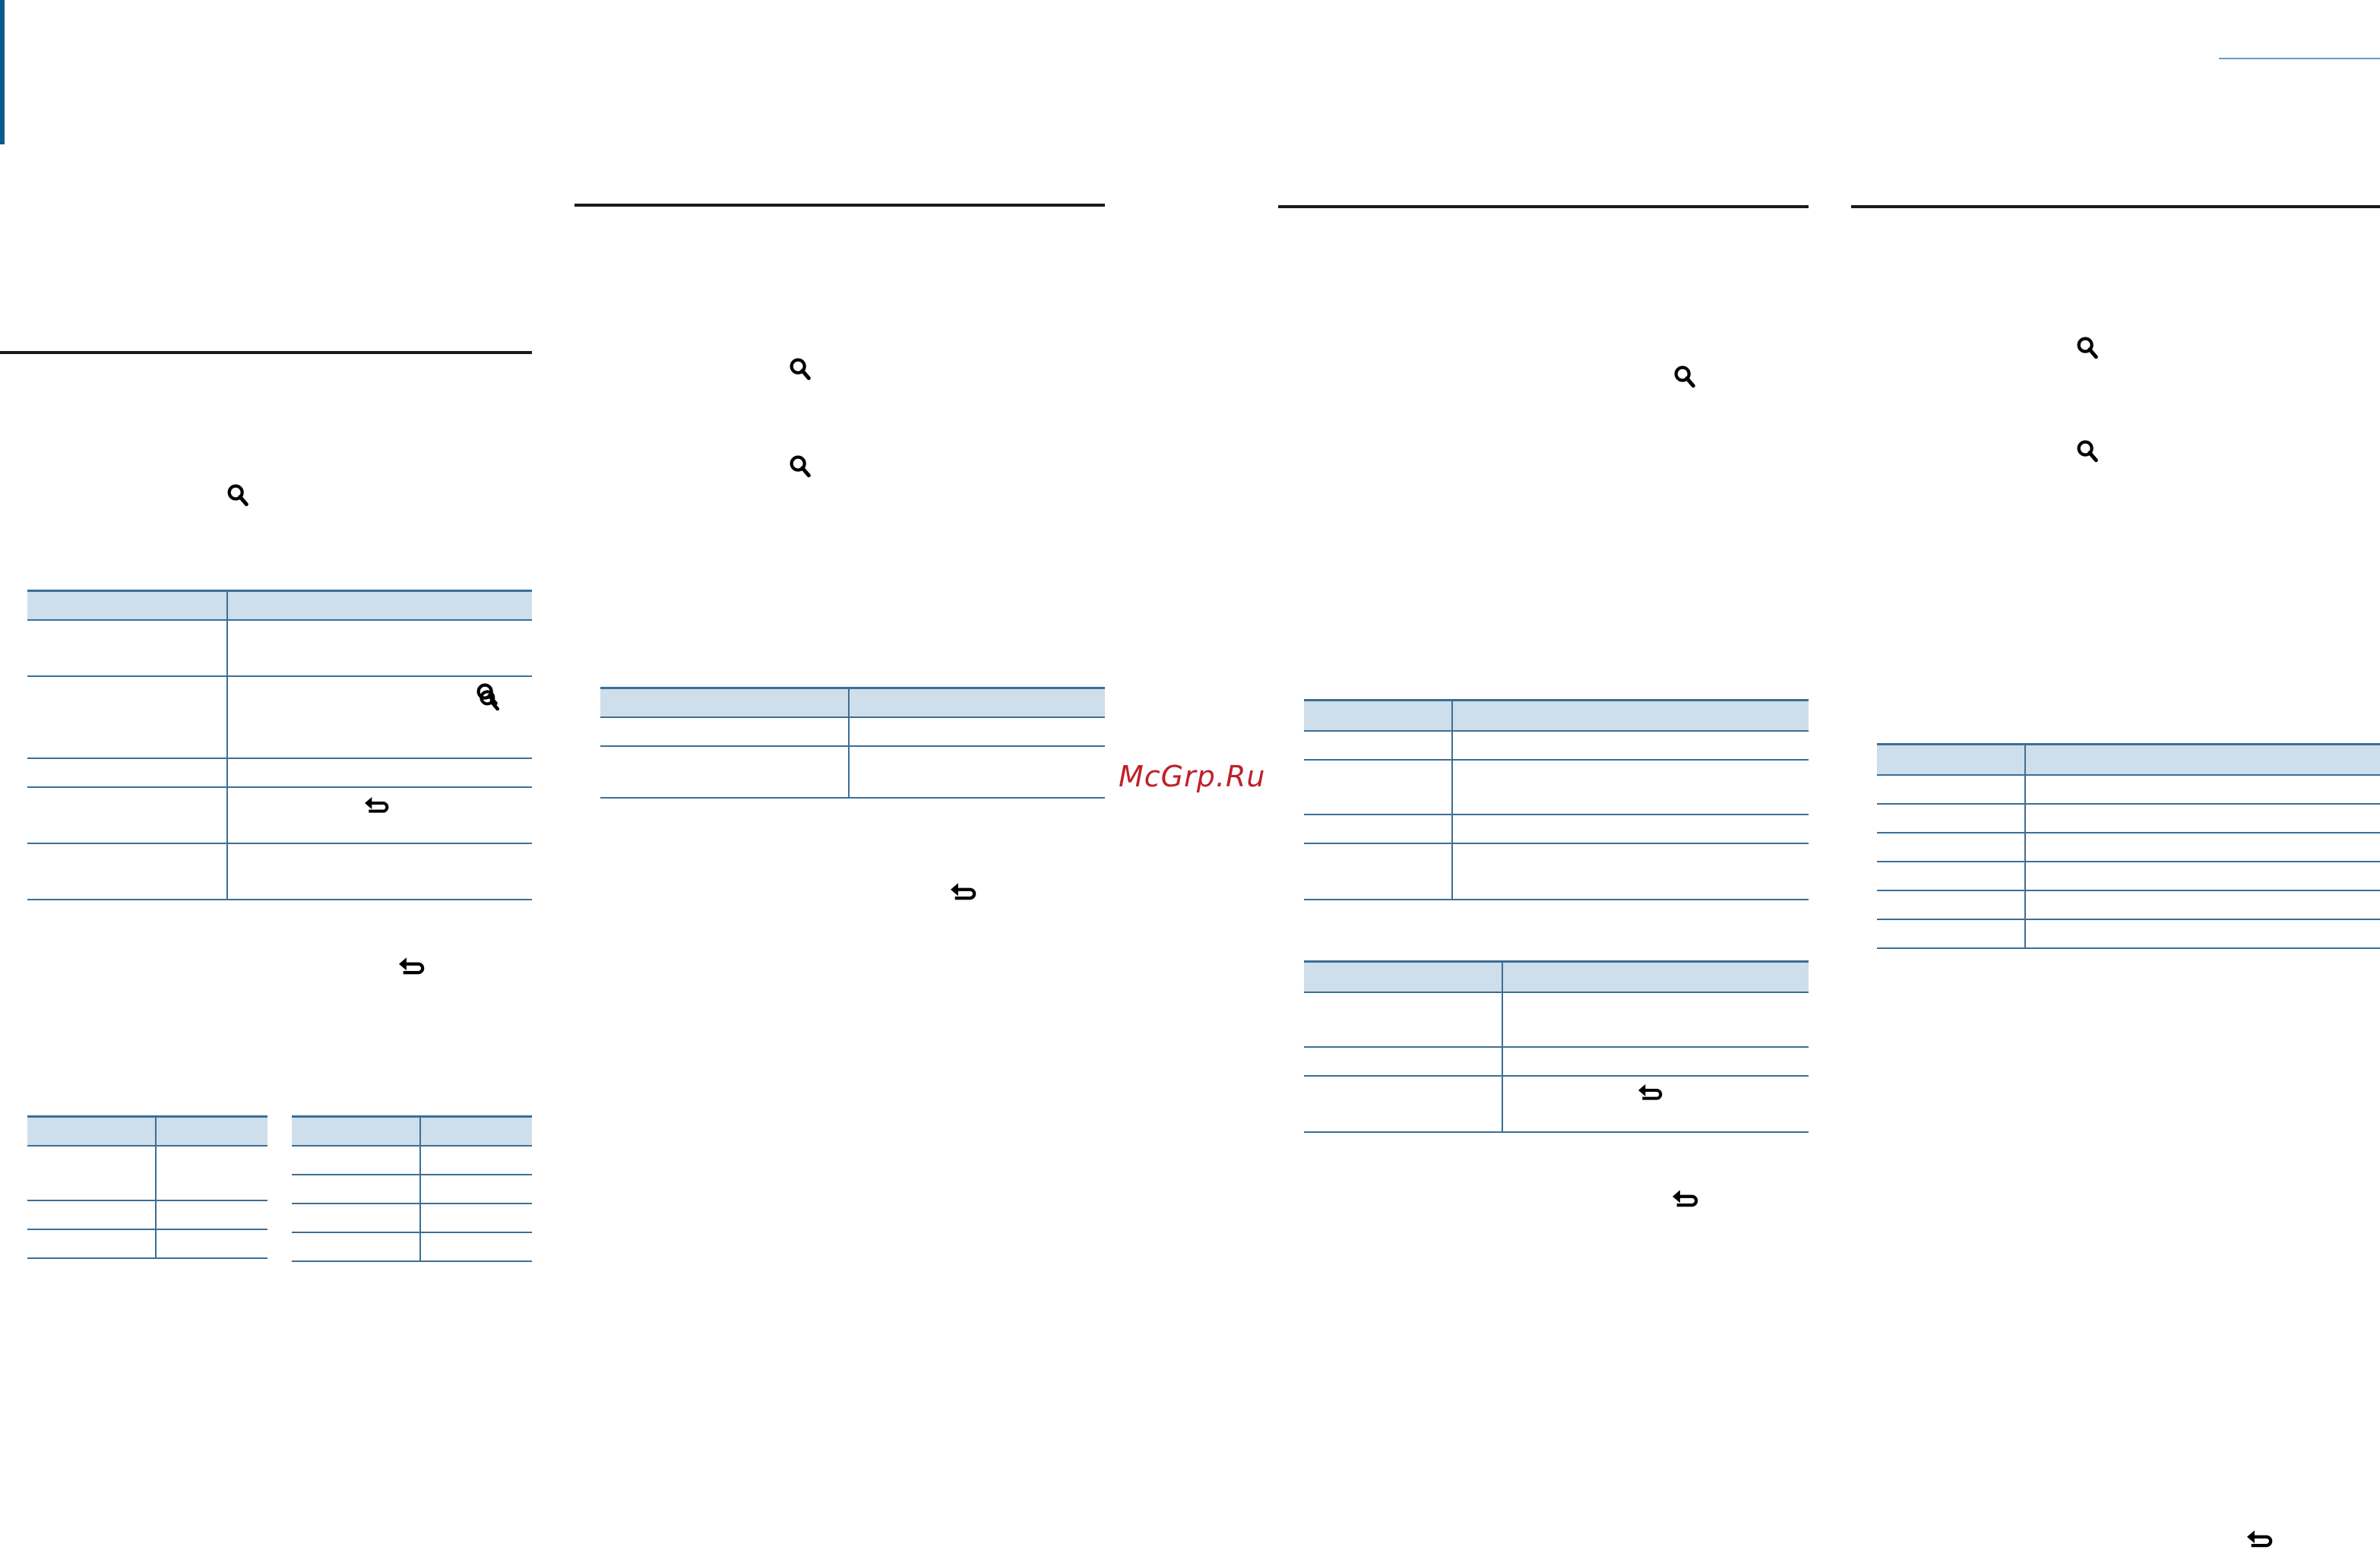 This screenshot has height=1553, width=2380. What do you see at coordinates (1192, 776) in the screenshot?
I see `watermark-text: McGrp.Ru` at bounding box center [1192, 776].